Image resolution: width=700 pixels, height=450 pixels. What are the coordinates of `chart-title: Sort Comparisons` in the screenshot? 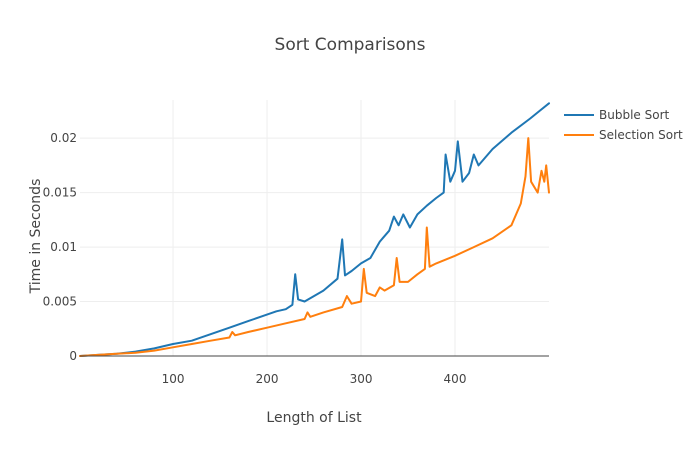 It's located at (350, 45).